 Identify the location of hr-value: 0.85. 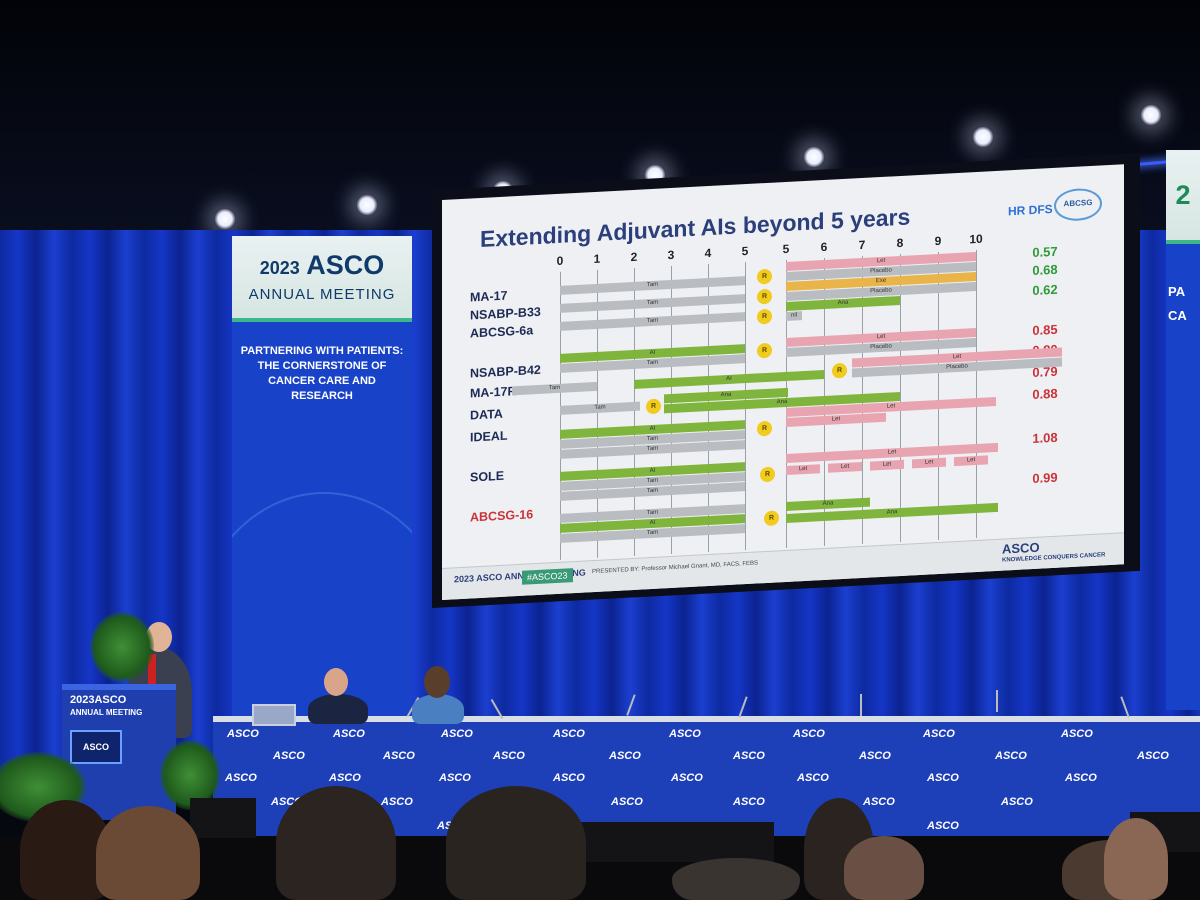
(1045, 330).